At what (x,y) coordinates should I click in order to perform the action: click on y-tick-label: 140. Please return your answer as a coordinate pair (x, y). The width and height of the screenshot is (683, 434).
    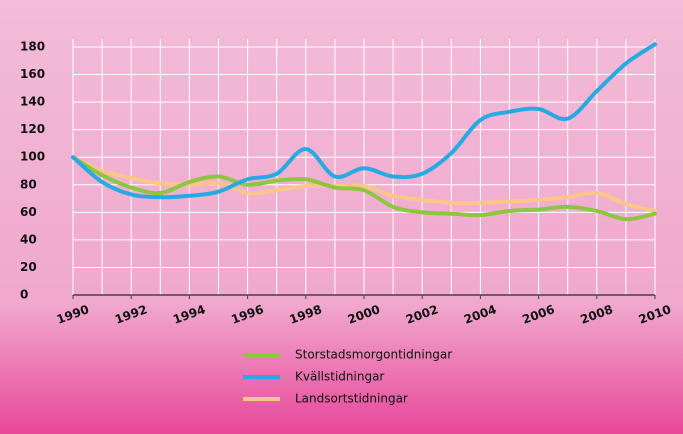
    Looking at the image, I should click on (32, 102).